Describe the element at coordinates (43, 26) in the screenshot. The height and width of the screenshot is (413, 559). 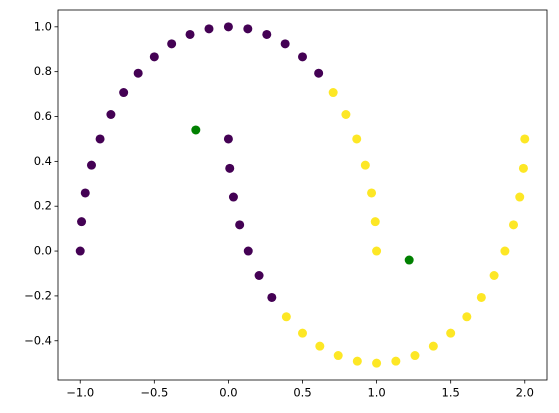
I see `y-tick-label: 1.0` at that location.